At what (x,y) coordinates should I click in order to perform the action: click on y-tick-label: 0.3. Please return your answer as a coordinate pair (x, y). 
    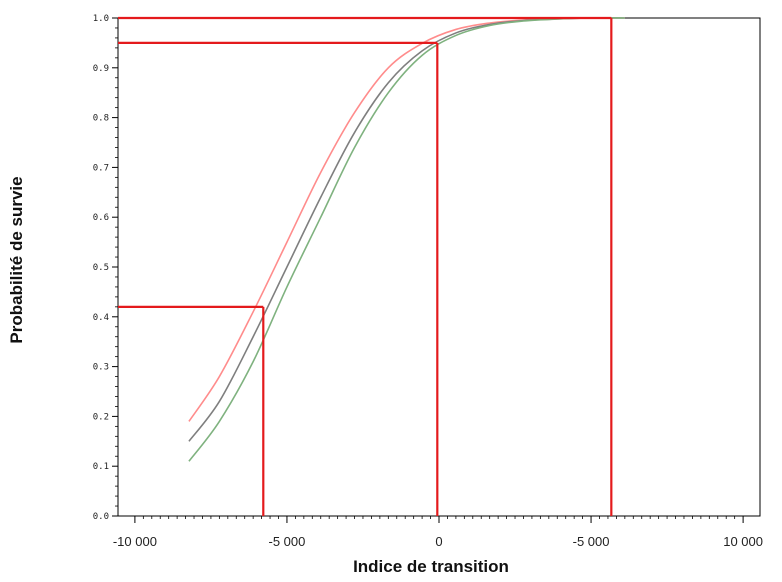
    Looking at the image, I should click on (101, 368).